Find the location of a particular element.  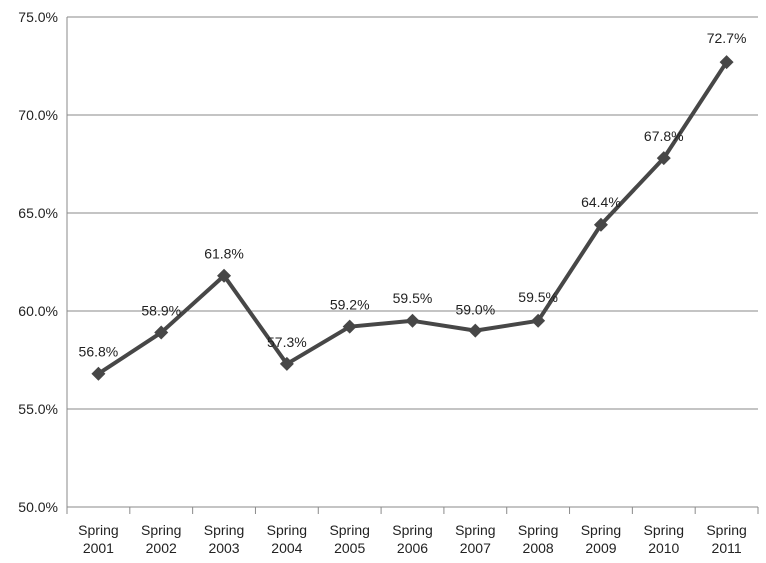

x-tick-label: Spring 2002 is located at coordinates (161, 539).